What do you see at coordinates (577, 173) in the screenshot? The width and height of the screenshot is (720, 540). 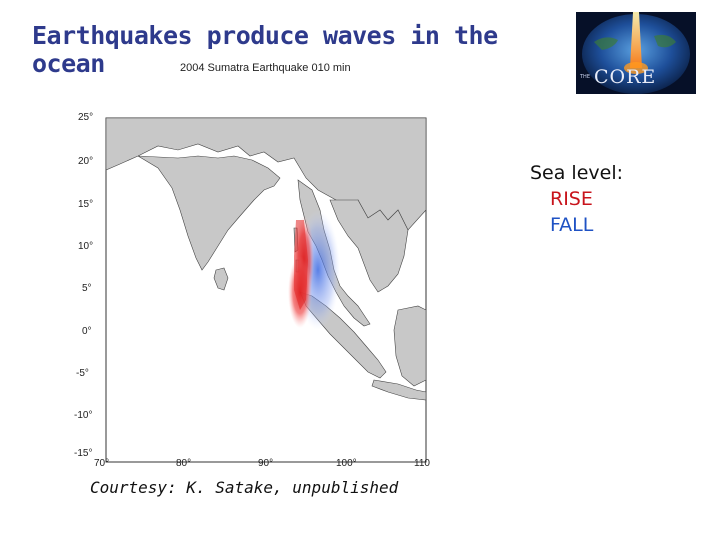 I see `legend-title: Sea level:` at bounding box center [577, 173].